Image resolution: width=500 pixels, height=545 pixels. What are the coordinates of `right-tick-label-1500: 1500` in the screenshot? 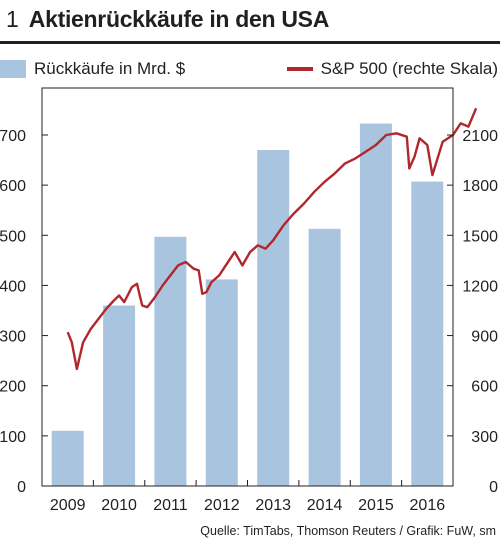 It's located at (480, 236).